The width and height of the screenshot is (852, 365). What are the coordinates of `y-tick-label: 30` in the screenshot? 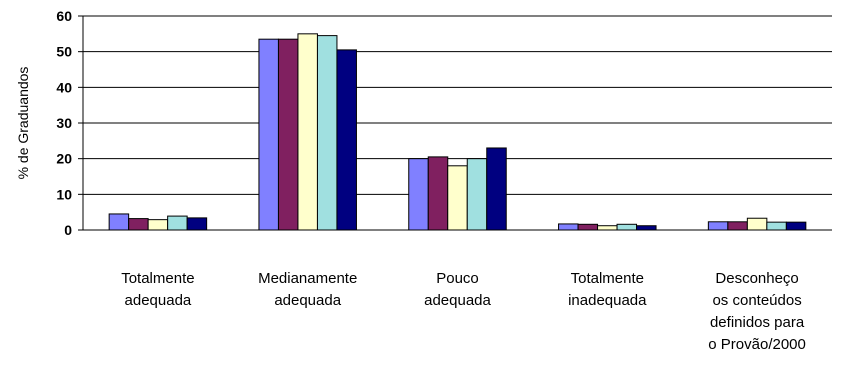 It's located at (64, 123).